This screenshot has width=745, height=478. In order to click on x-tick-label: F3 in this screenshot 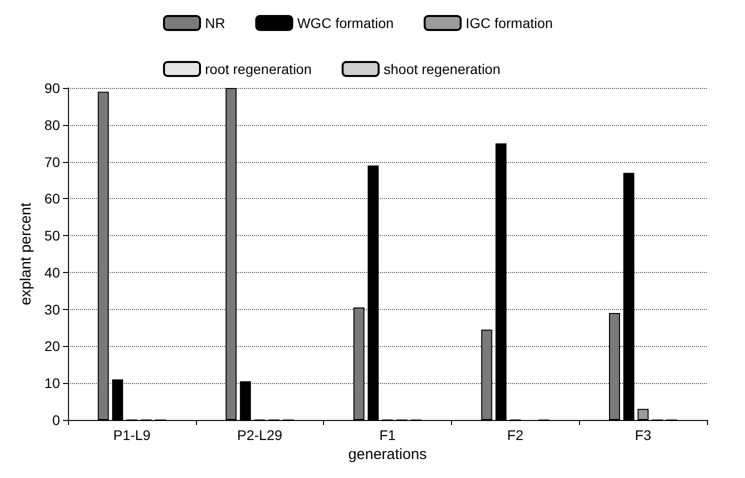, I will do `click(643, 435)`.